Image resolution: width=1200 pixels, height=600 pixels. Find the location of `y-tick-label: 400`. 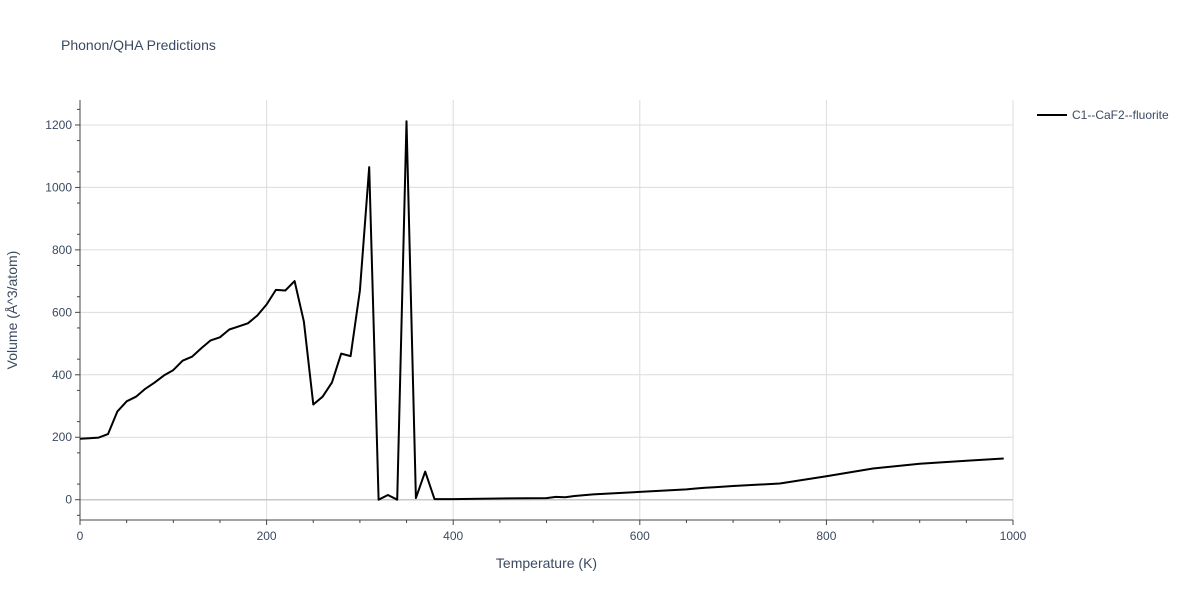

y-tick-label: 400 is located at coordinates (62, 375).